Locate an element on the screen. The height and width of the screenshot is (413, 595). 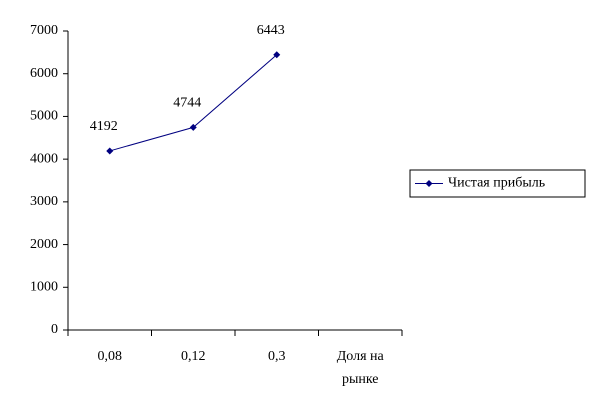
x-tick-label: 0,3 is located at coordinates (277, 356).